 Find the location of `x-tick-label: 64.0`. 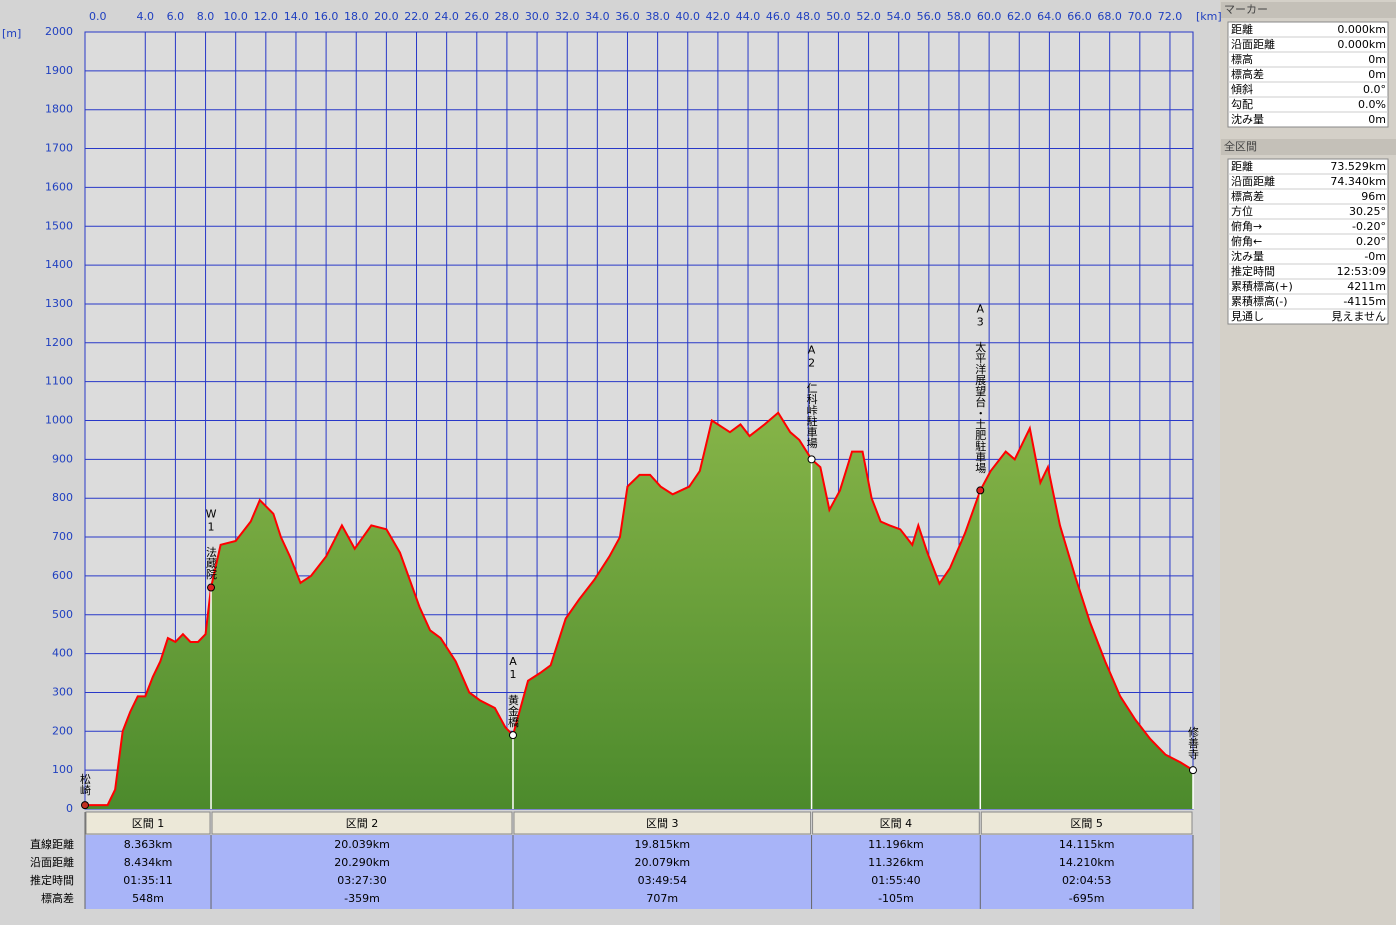

x-tick-label: 64.0 is located at coordinates (1049, 16).